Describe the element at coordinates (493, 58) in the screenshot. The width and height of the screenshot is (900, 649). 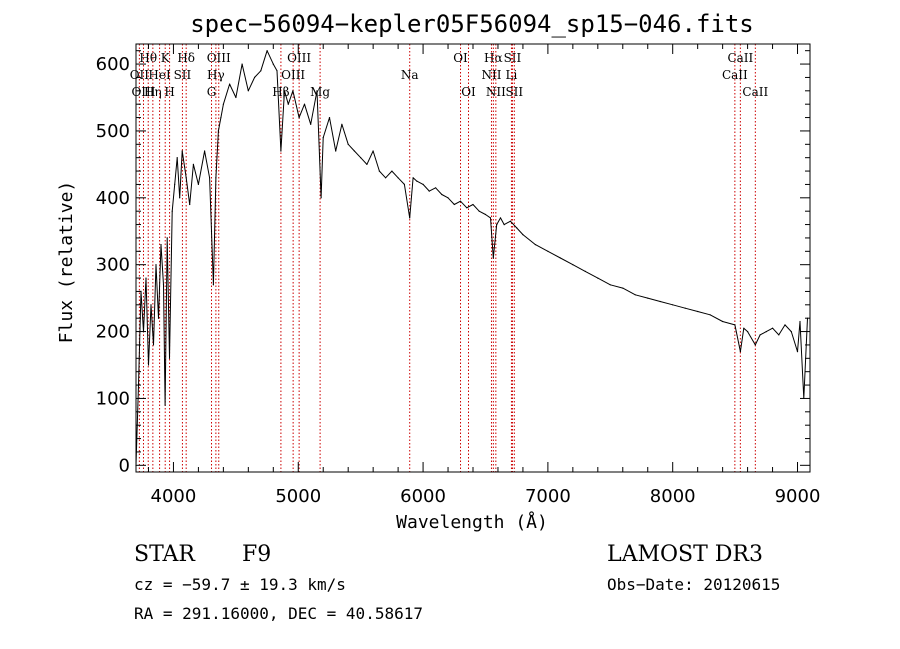
I see `line-marker-label-19: Hα` at that location.